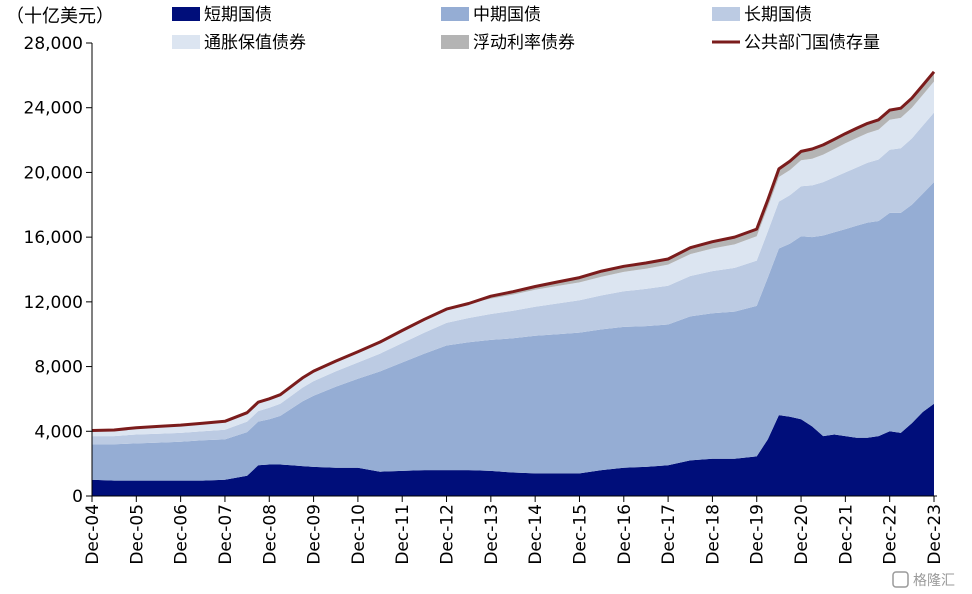  Describe the element at coordinates (315, 534) in the screenshot. I see `x-tick-label: Dec-09` at that location.